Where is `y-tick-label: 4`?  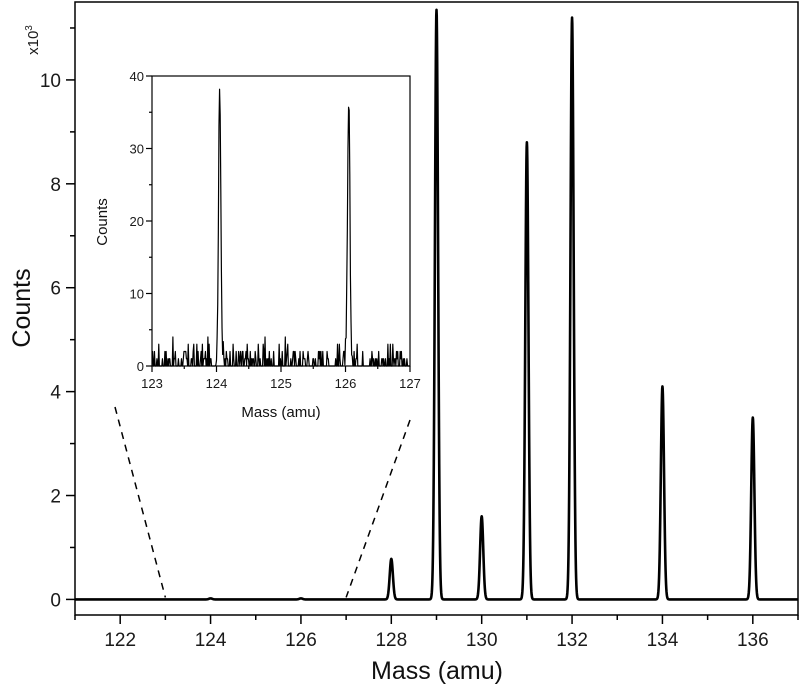
y-tick-label: 4 is located at coordinates (55, 393).